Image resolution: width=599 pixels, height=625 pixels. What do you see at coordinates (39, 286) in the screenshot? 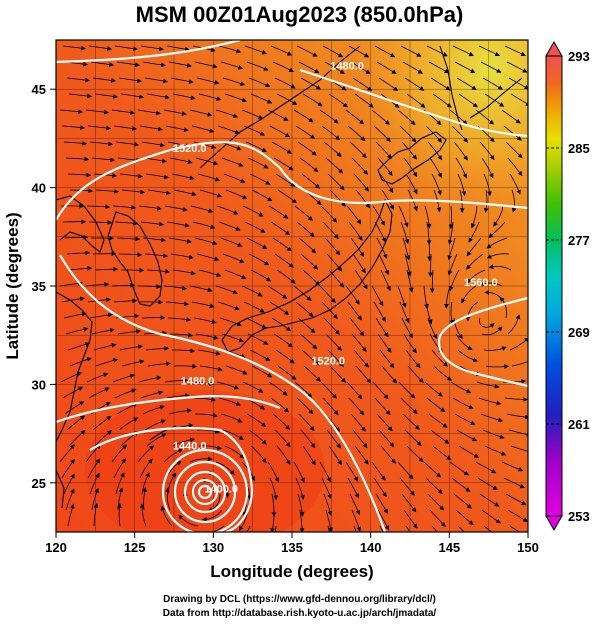
I see `y-tick-label: 35` at bounding box center [39, 286].